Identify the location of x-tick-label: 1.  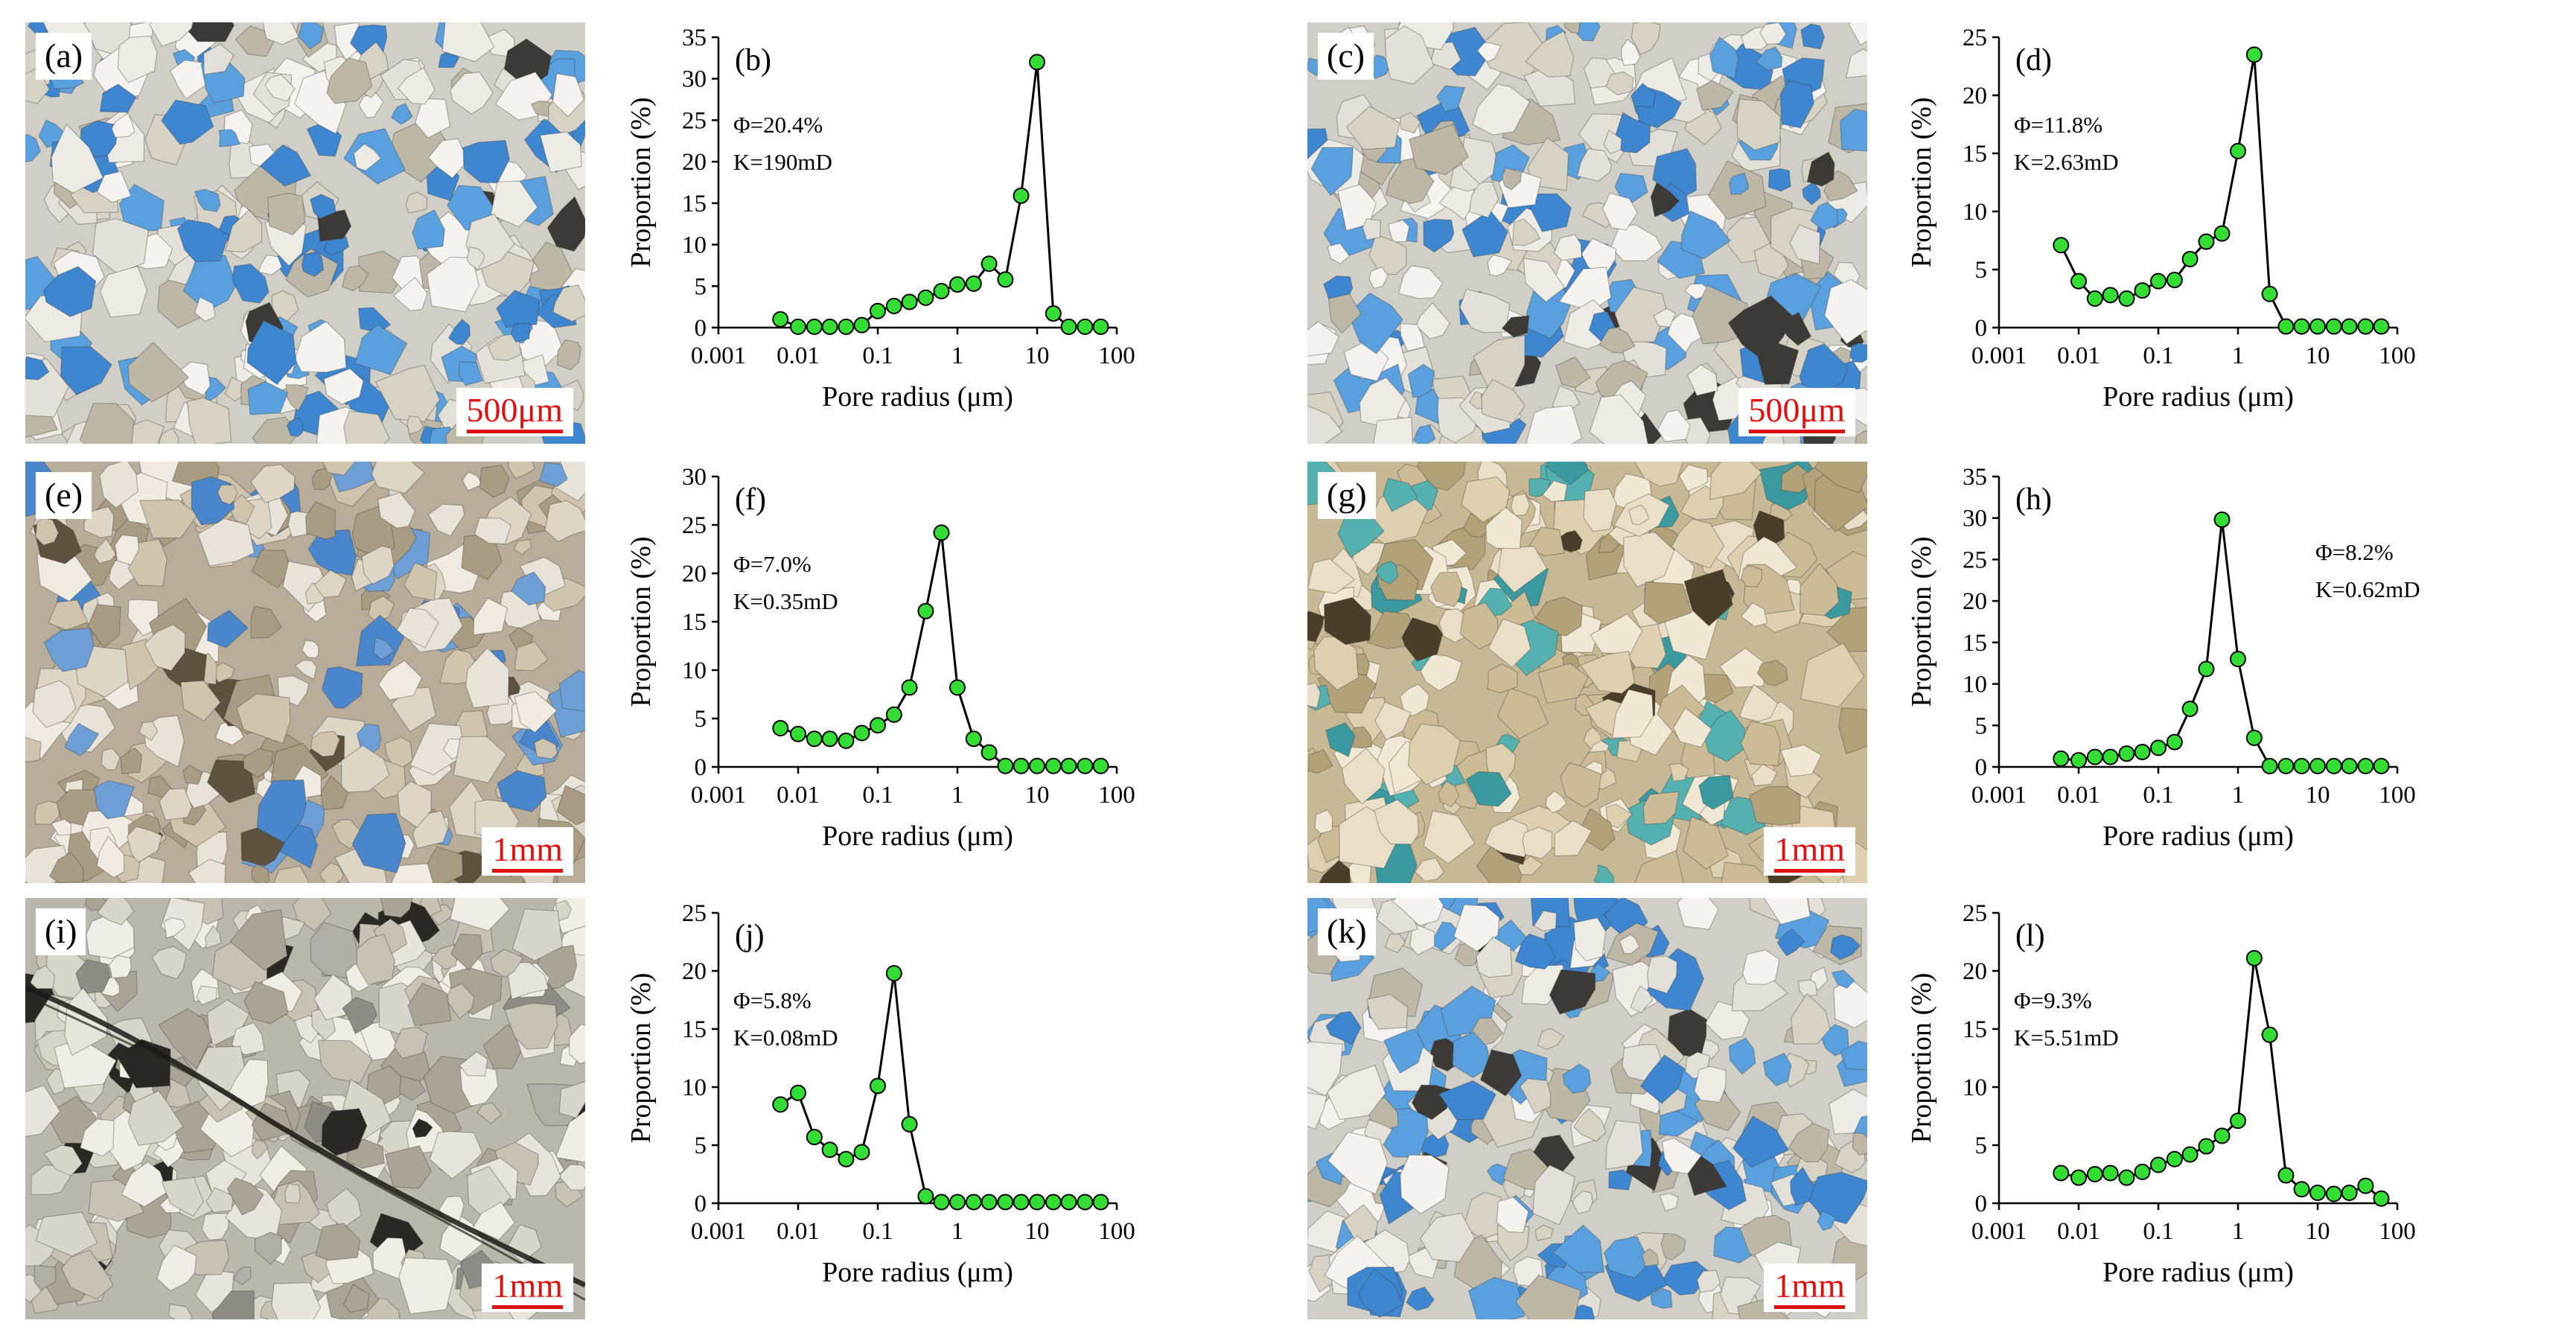
(2238, 356).